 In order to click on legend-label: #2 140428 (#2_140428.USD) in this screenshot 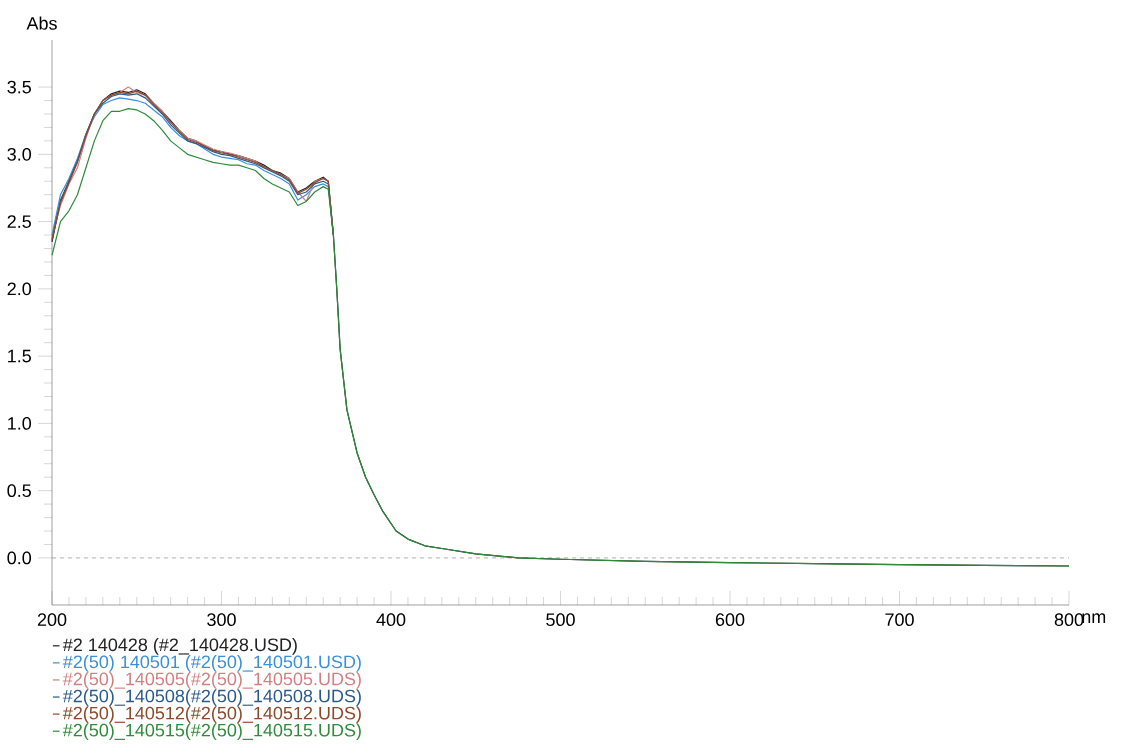, I will do `click(179, 646)`.